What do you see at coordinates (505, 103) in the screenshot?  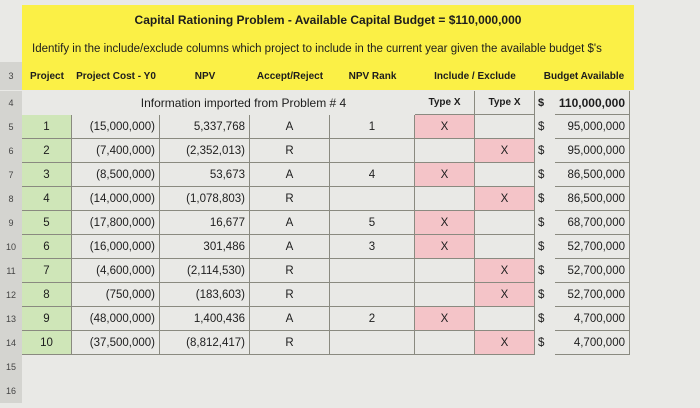 I see `exclude-type: Type X` at bounding box center [505, 103].